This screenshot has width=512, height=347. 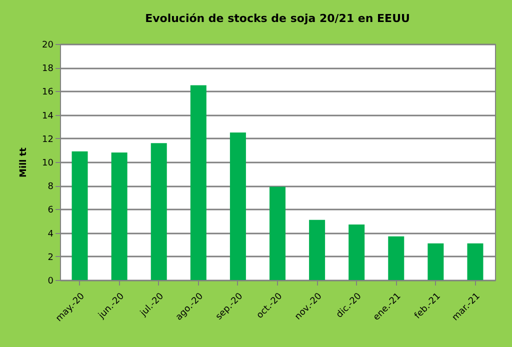 What do you see at coordinates (48, 45) in the screenshot?
I see `y-tick-label: 20` at bounding box center [48, 45].